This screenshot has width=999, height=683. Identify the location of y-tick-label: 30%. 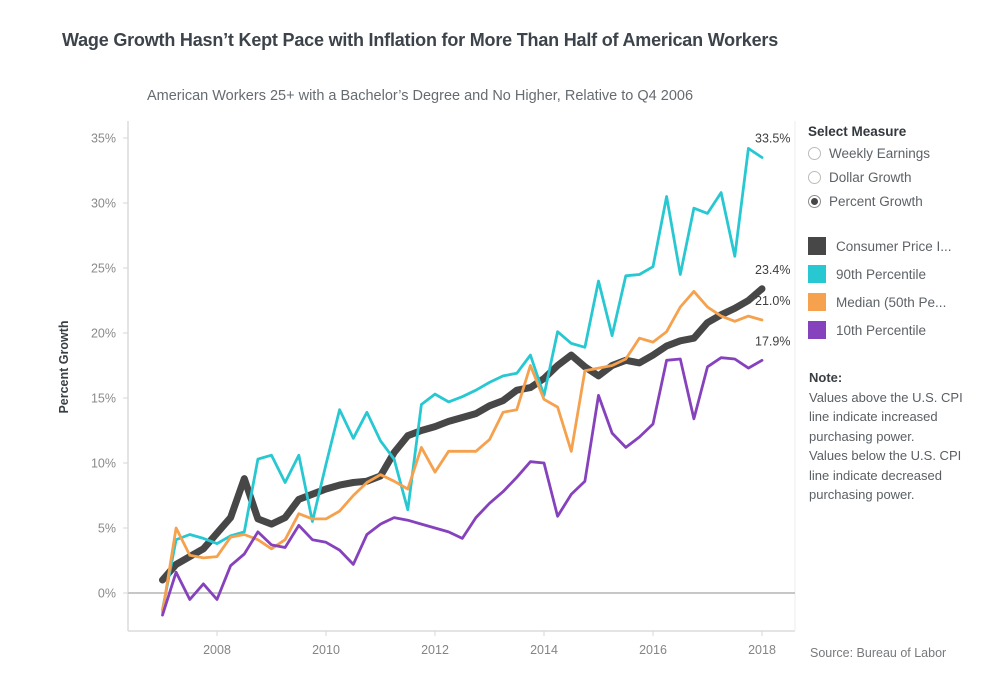
(103, 204).